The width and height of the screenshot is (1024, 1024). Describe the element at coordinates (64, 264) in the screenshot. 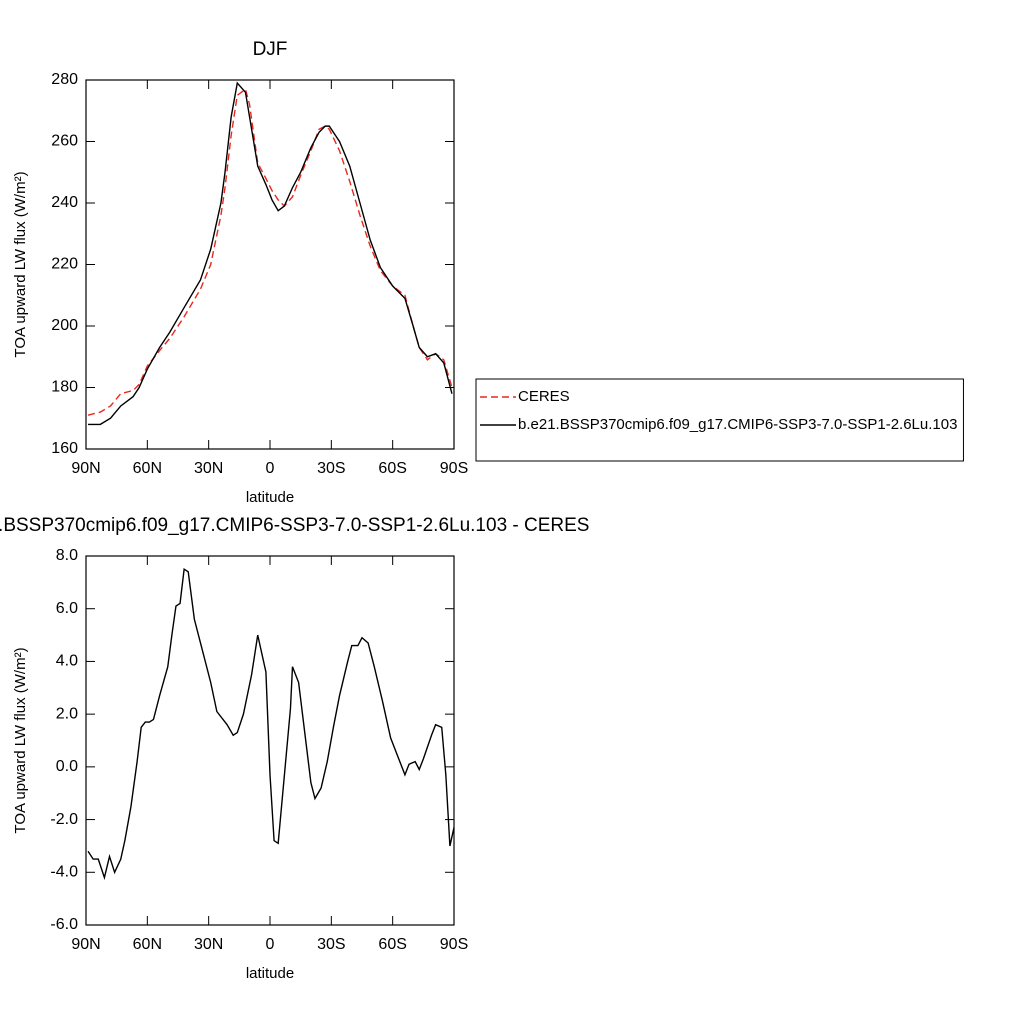

I see `y-tick-label: 220` at that location.